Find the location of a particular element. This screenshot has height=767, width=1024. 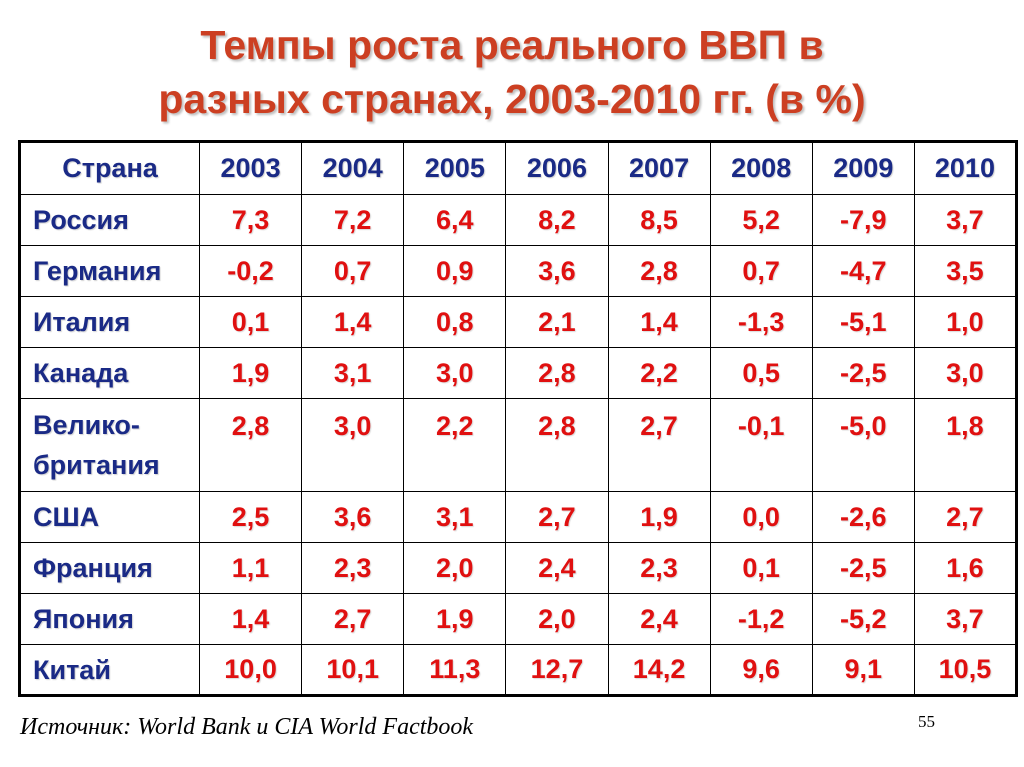

country-cell: Велико-британия is located at coordinates (109, 445).